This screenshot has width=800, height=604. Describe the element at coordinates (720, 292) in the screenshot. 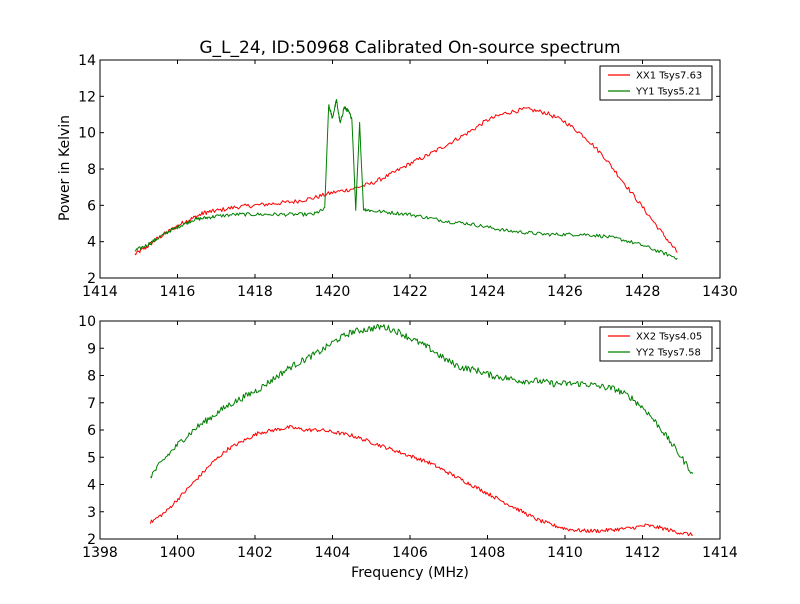

I see `x-tick-label: 1430` at that location.